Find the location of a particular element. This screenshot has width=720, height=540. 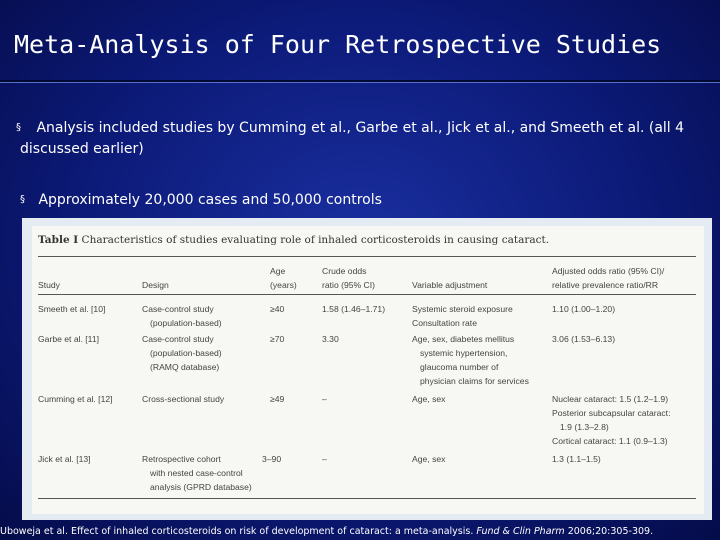

header-crude: Crude odds is located at coordinates (344, 271).